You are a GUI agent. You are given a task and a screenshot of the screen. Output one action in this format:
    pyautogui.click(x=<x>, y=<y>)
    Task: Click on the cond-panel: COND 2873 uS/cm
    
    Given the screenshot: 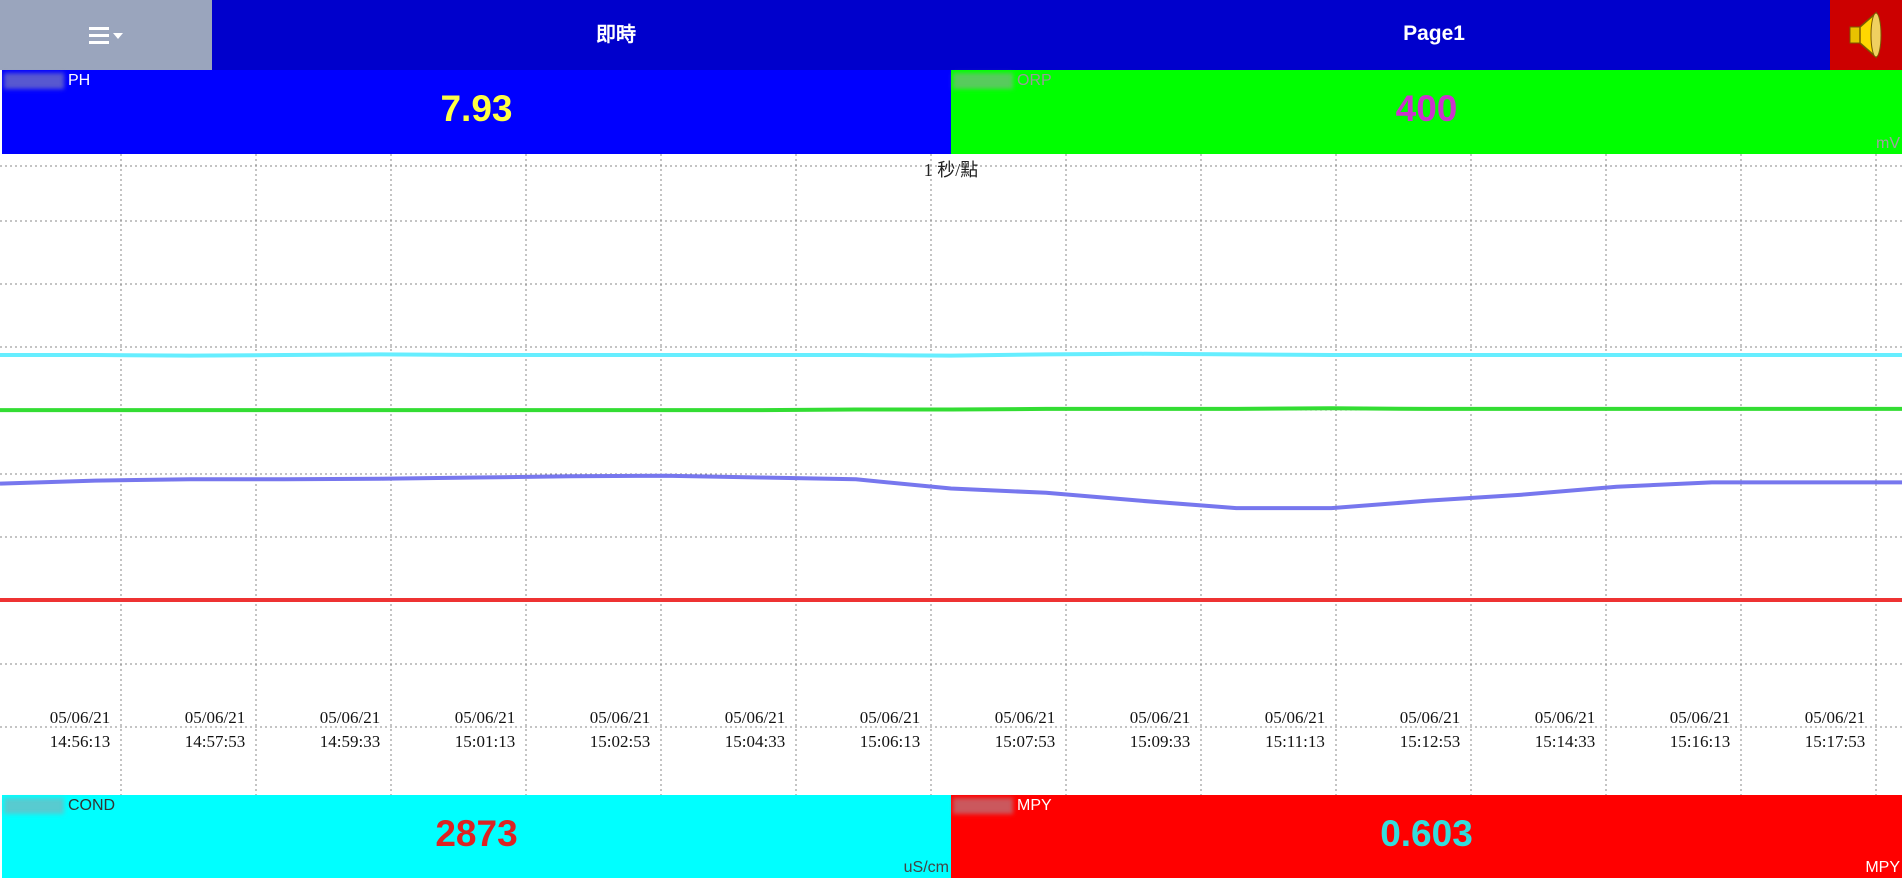 What is the action you would take?
    pyautogui.click(x=476, y=836)
    